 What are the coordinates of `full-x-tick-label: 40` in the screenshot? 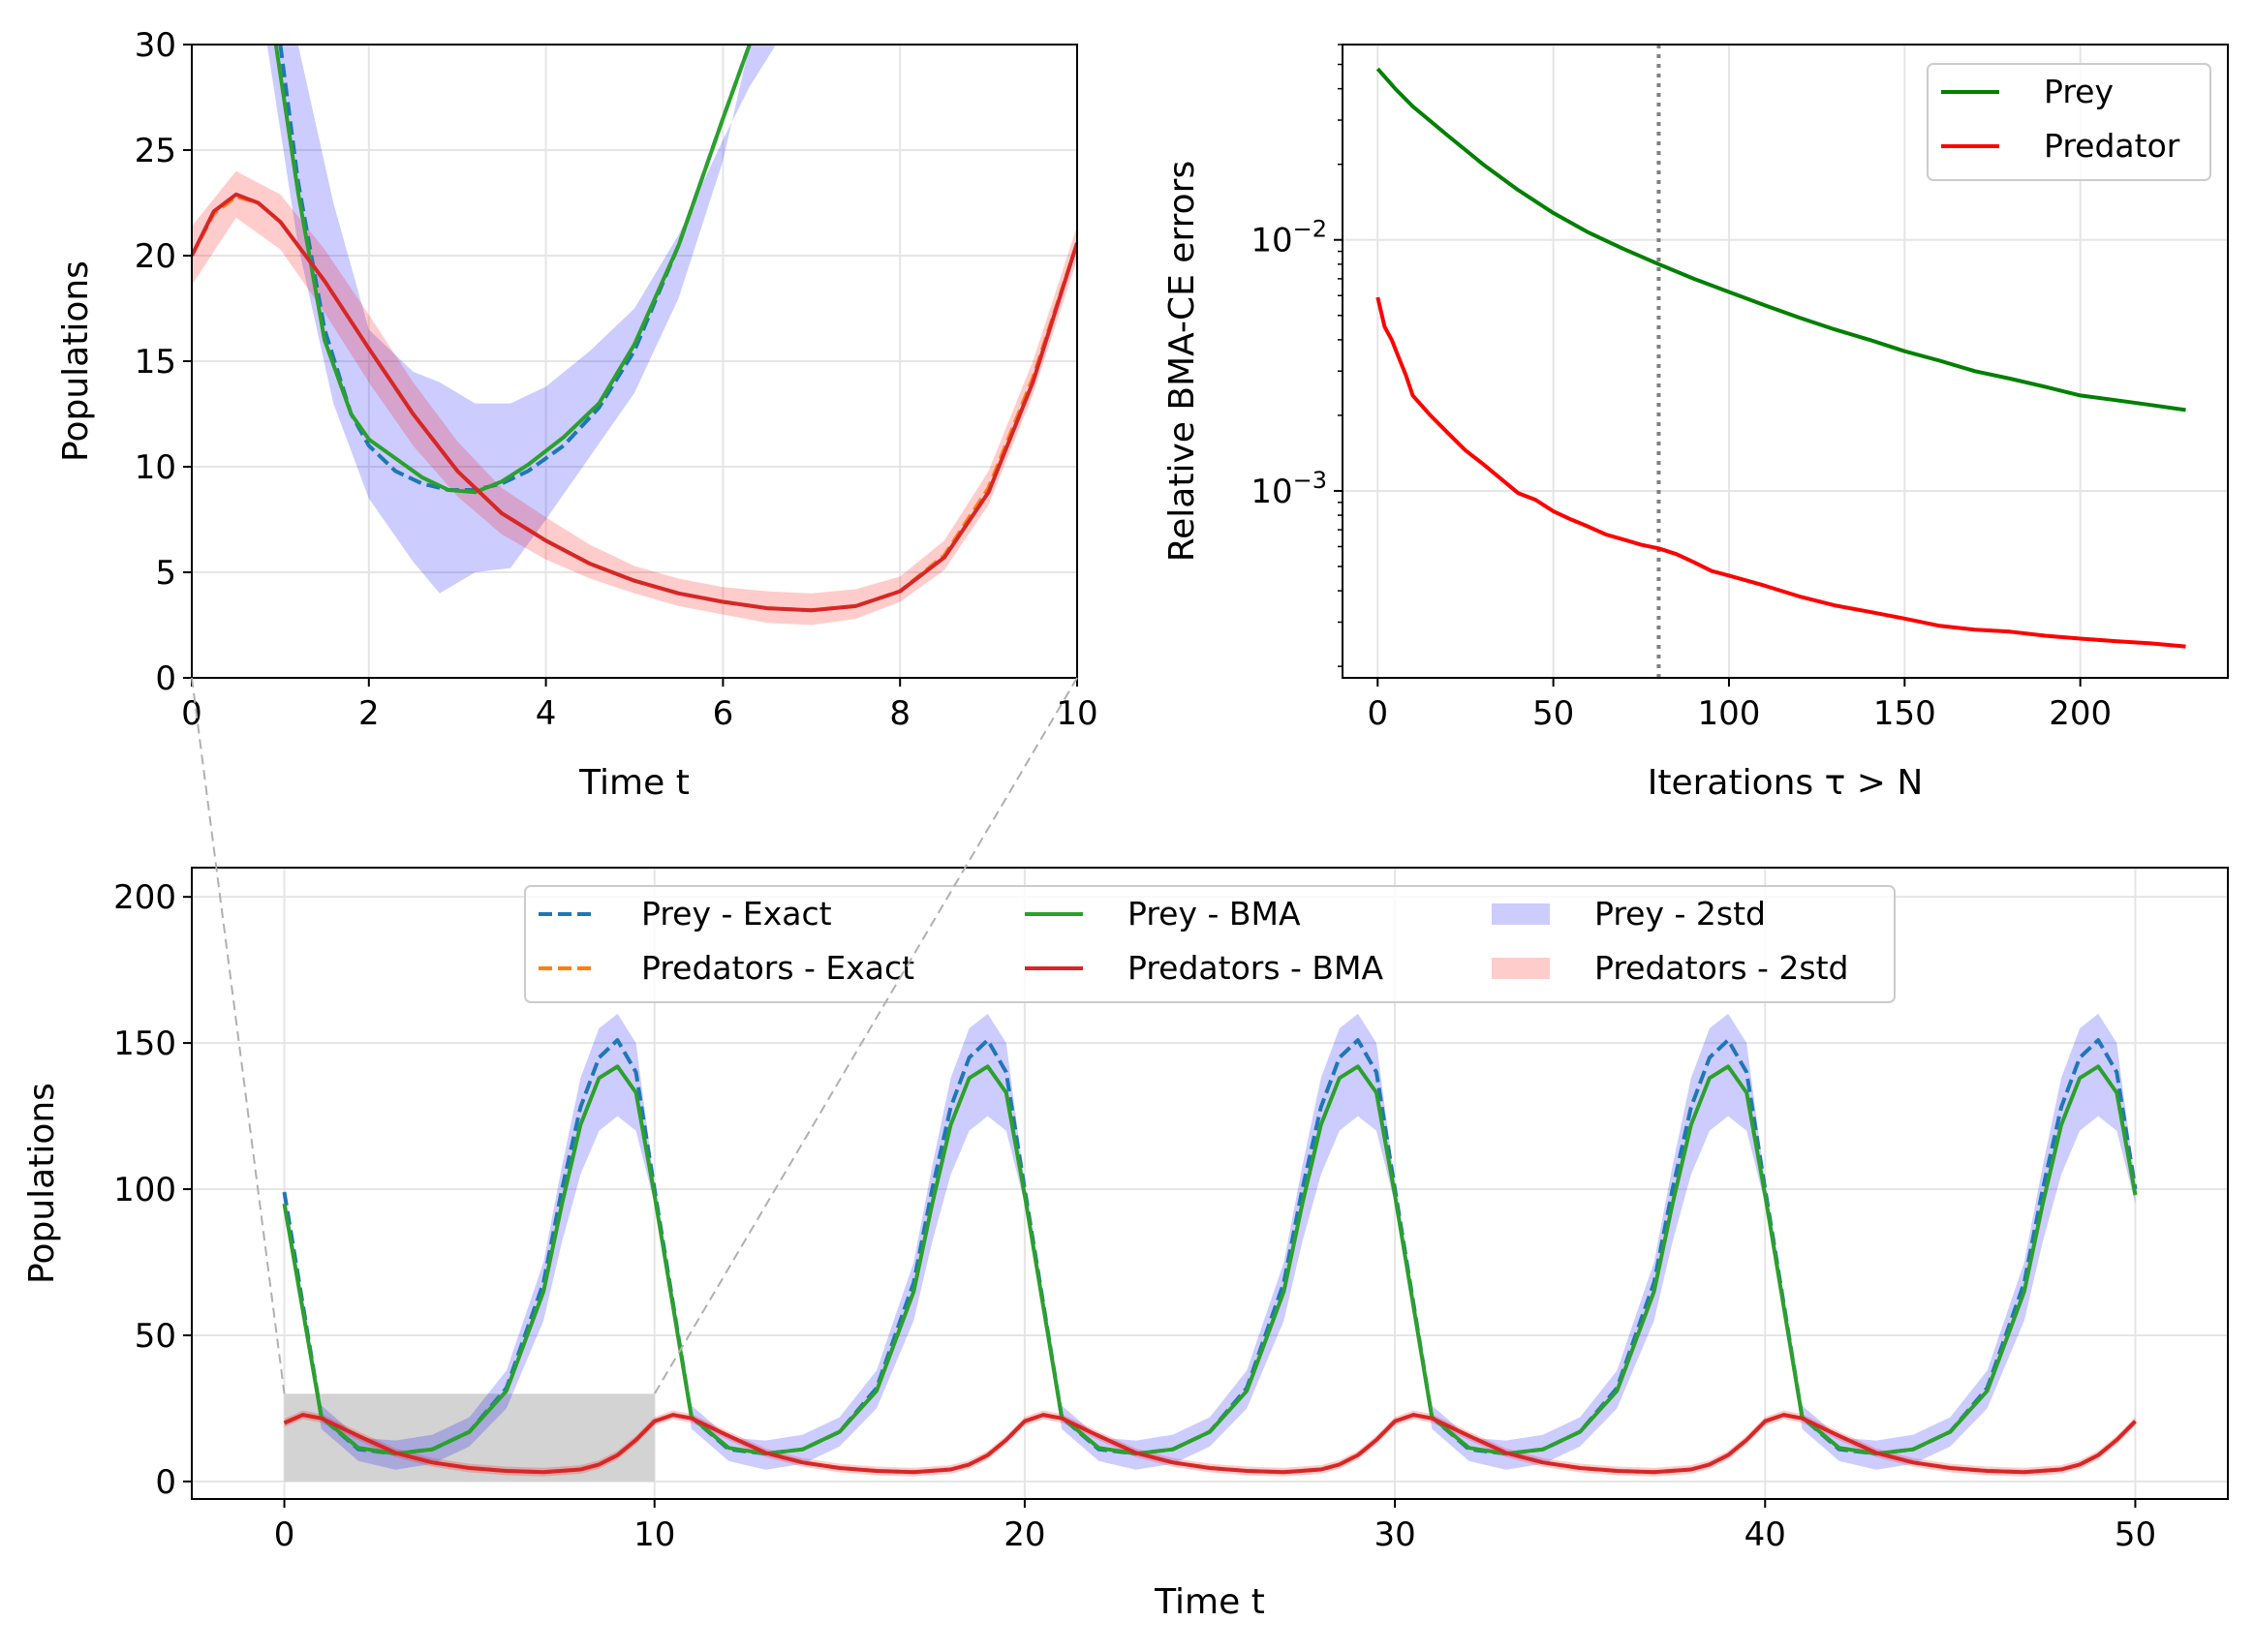 It's located at (1765, 1534).